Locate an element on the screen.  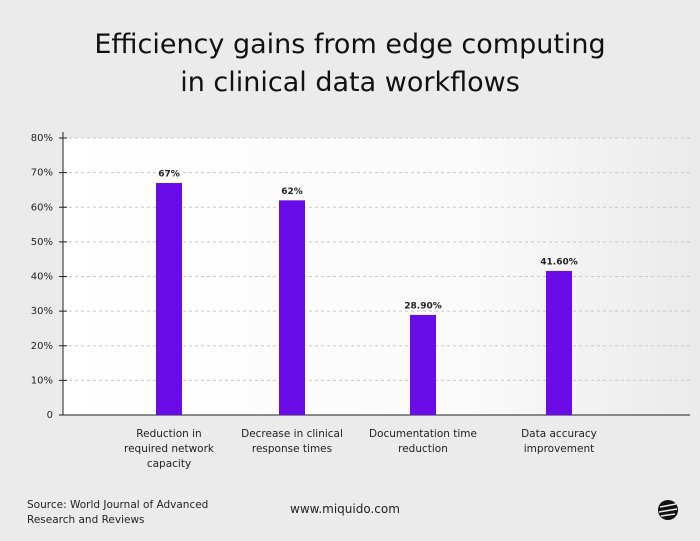
x-tick-label: Reduction in required network capacity is located at coordinates (169, 449).